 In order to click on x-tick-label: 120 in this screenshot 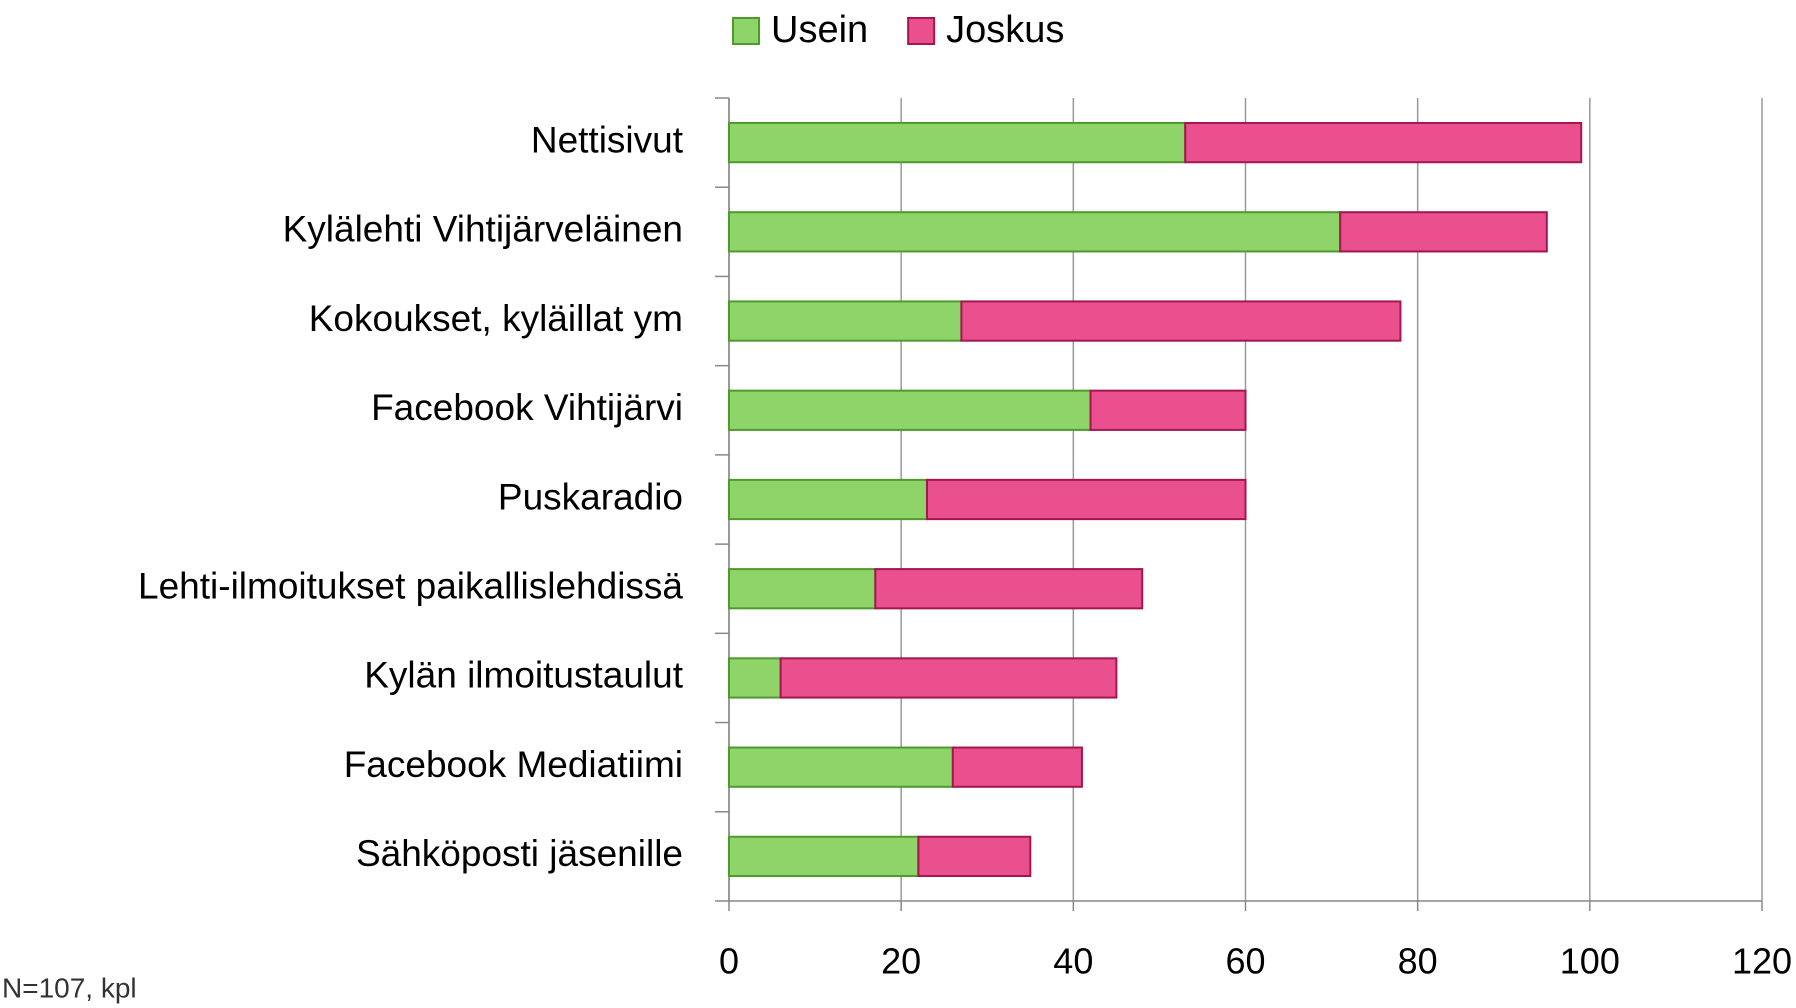, I will do `click(1762, 961)`.